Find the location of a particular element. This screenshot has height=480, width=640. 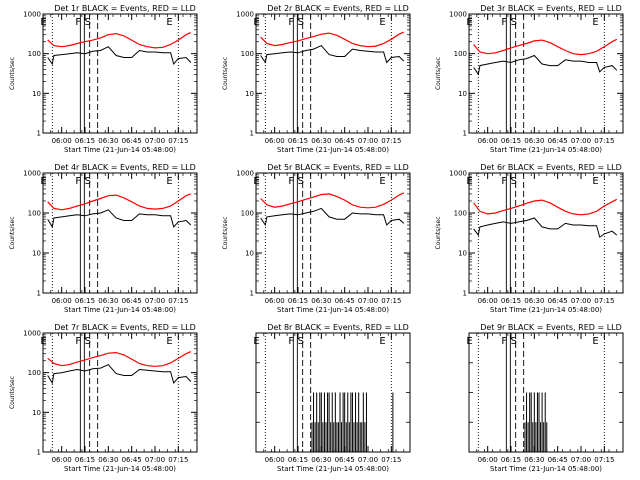

panel-title: Det 4r BLACK = Events, RED = LLD is located at coordinates (125, 167).